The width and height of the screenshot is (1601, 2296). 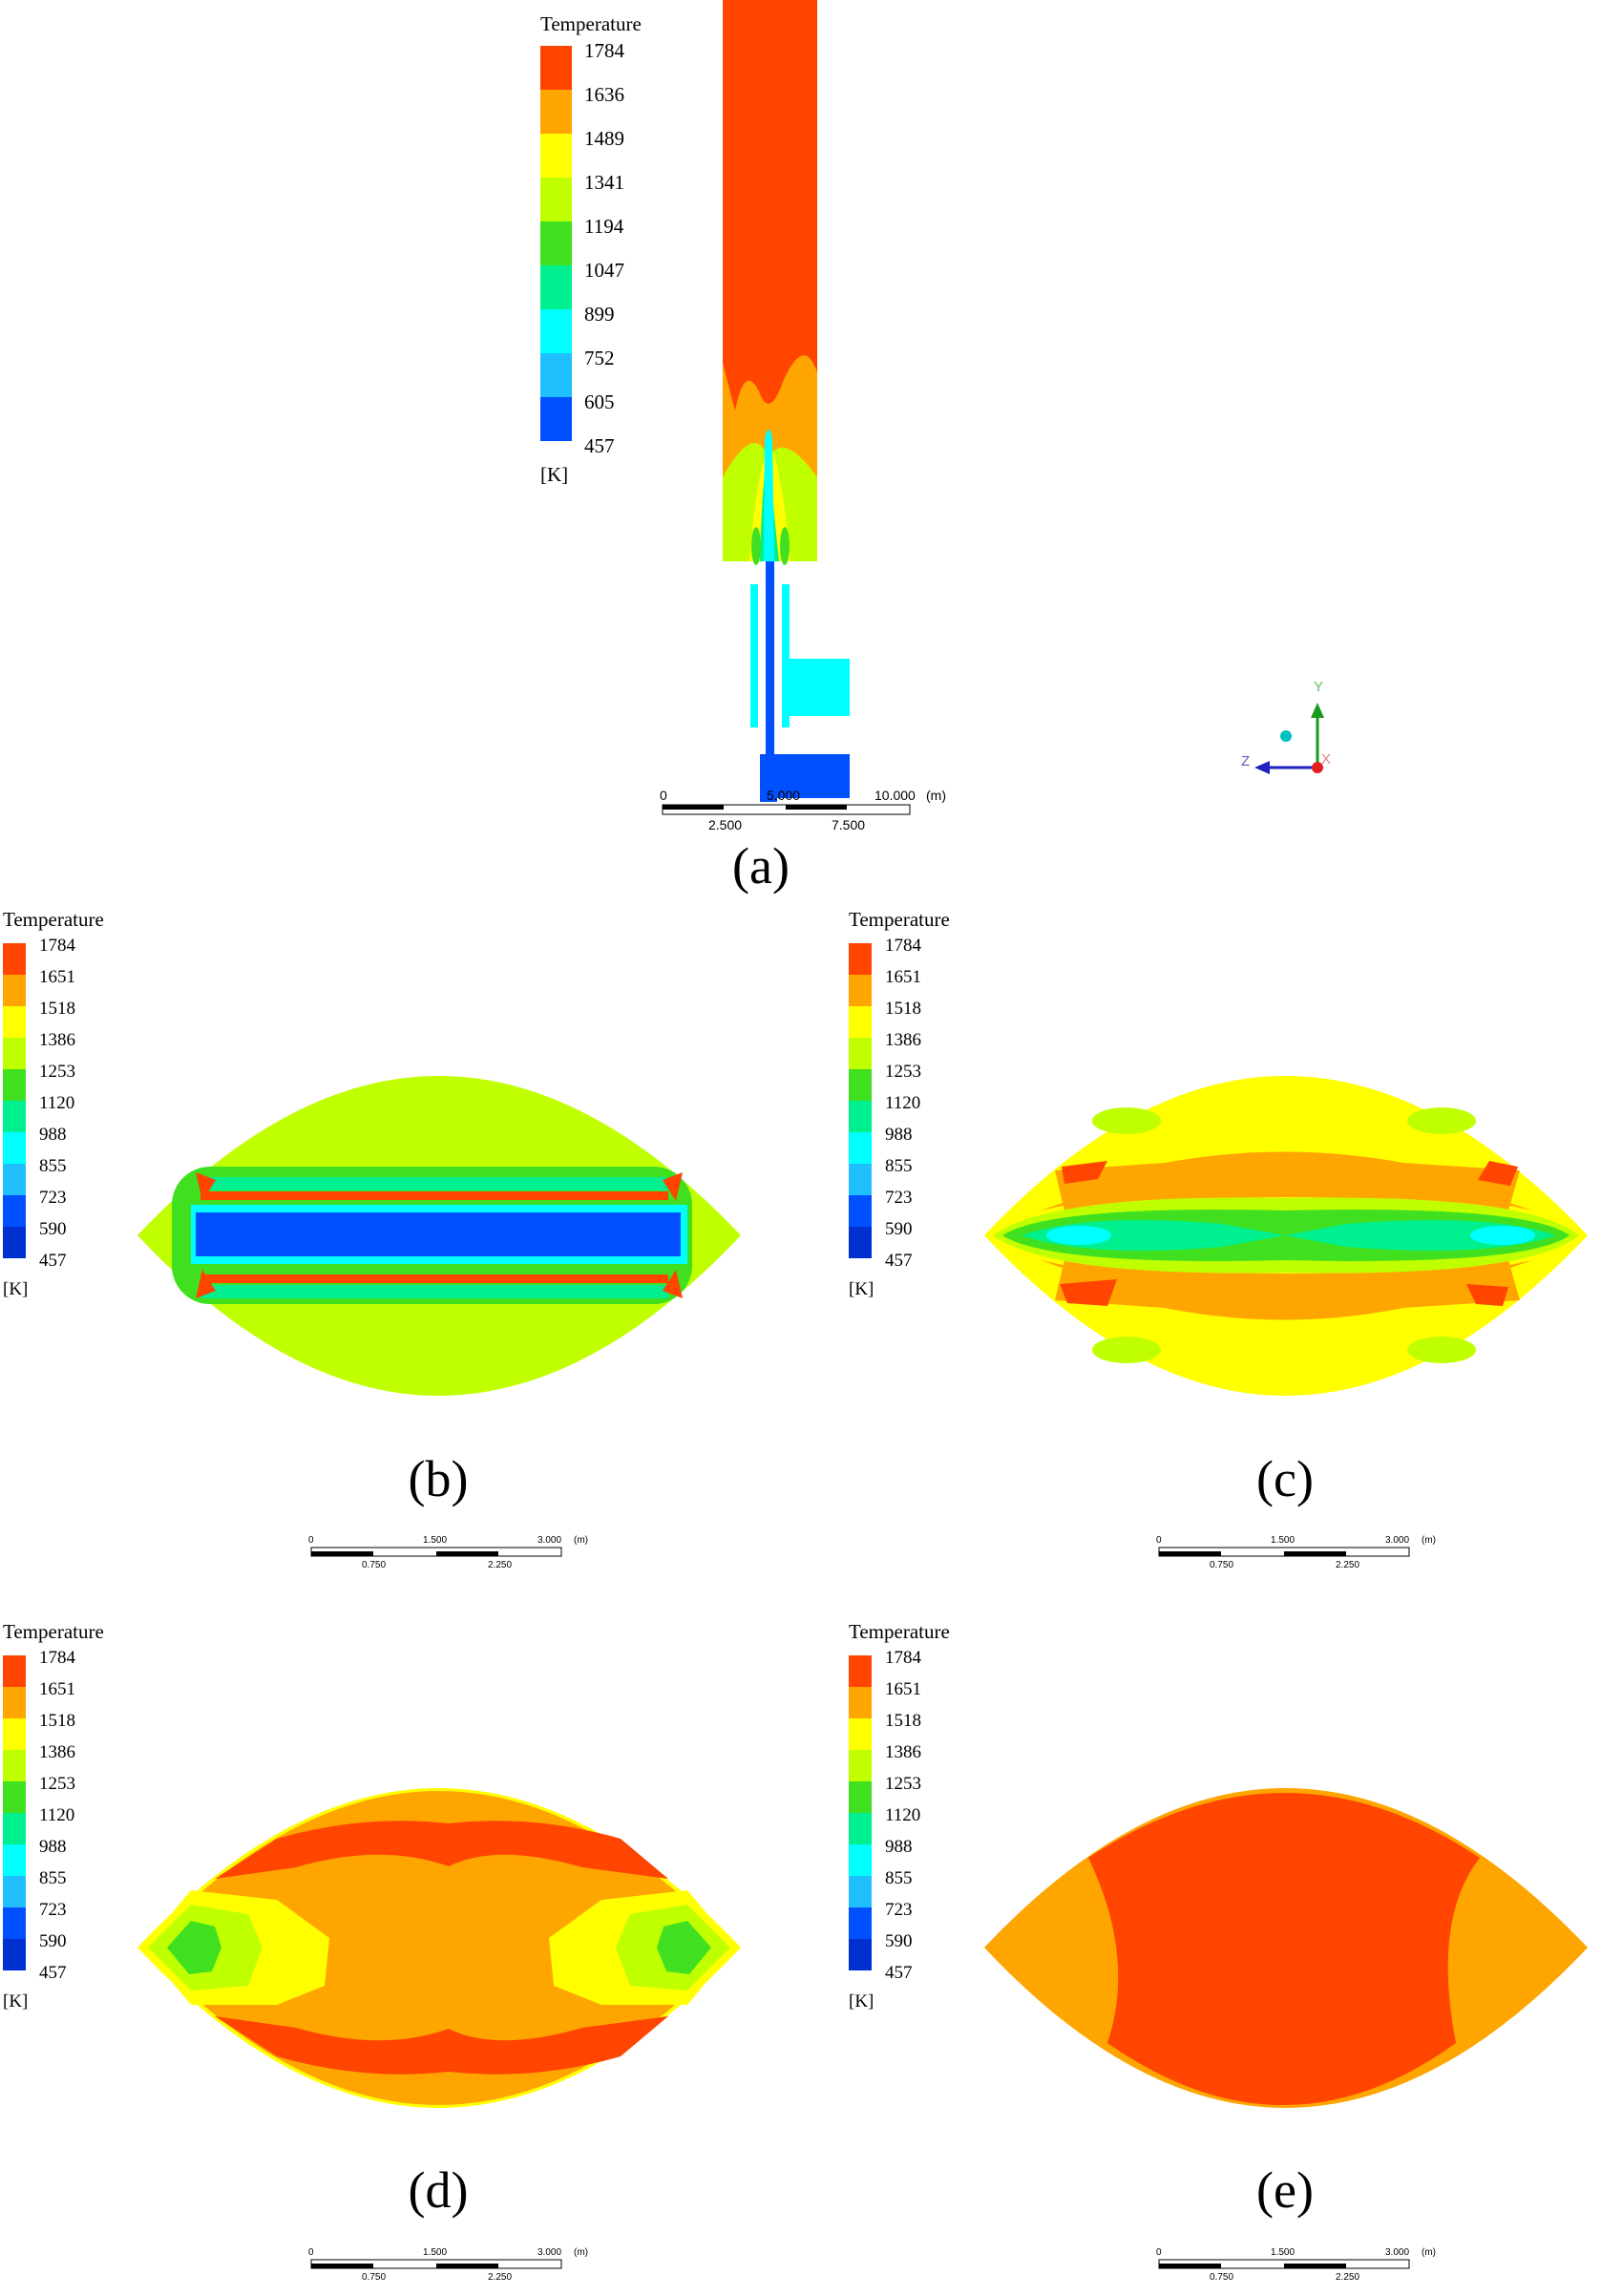 What do you see at coordinates (53, 1229) in the screenshot?
I see `legend-tick: 590` at bounding box center [53, 1229].